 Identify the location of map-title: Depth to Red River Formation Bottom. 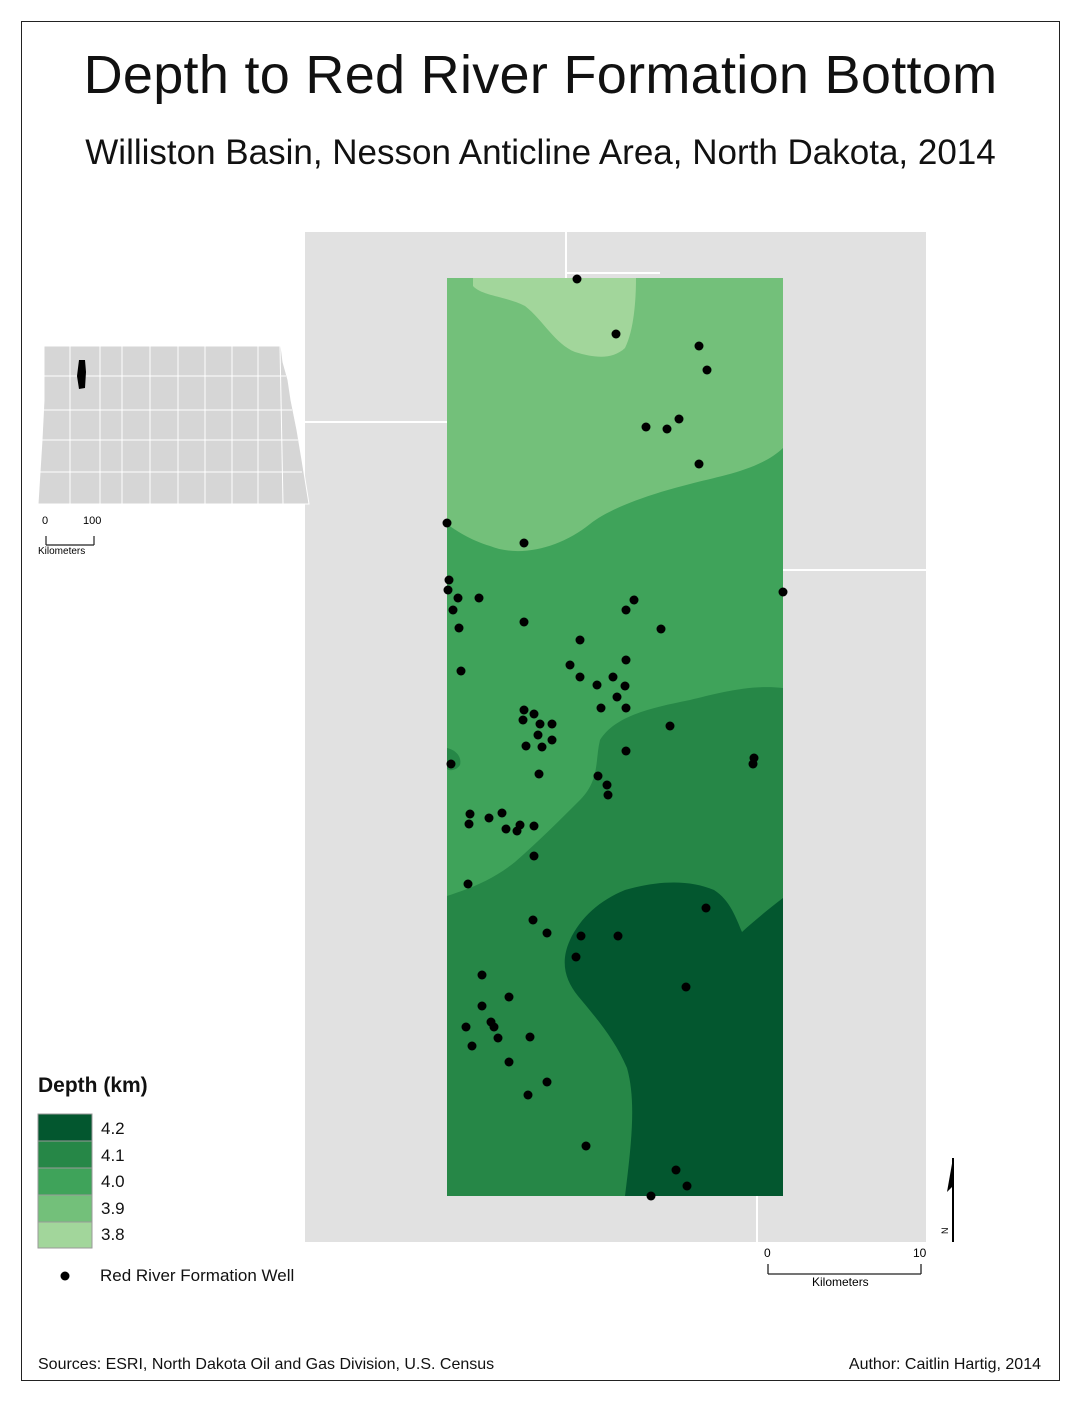
(540, 75).